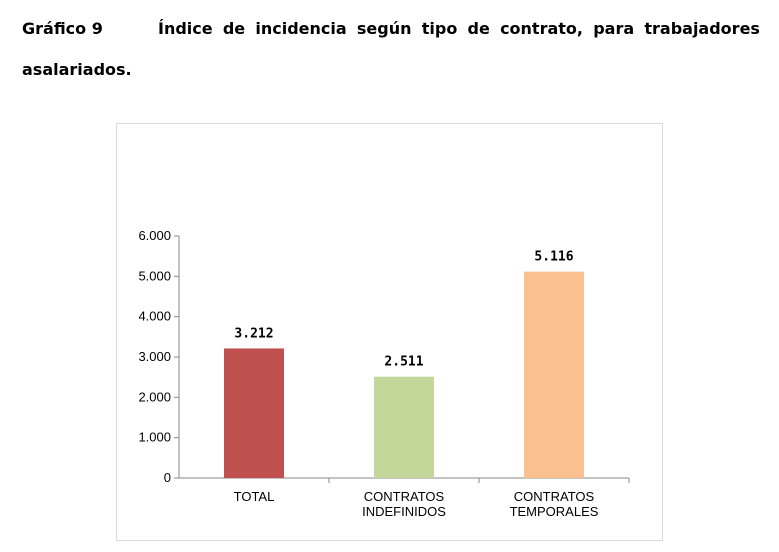 The height and width of the screenshot is (552, 779). Describe the element at coordinates (154, 275) in the screenshot. I see `y-tick-label: 5.000` at that location.